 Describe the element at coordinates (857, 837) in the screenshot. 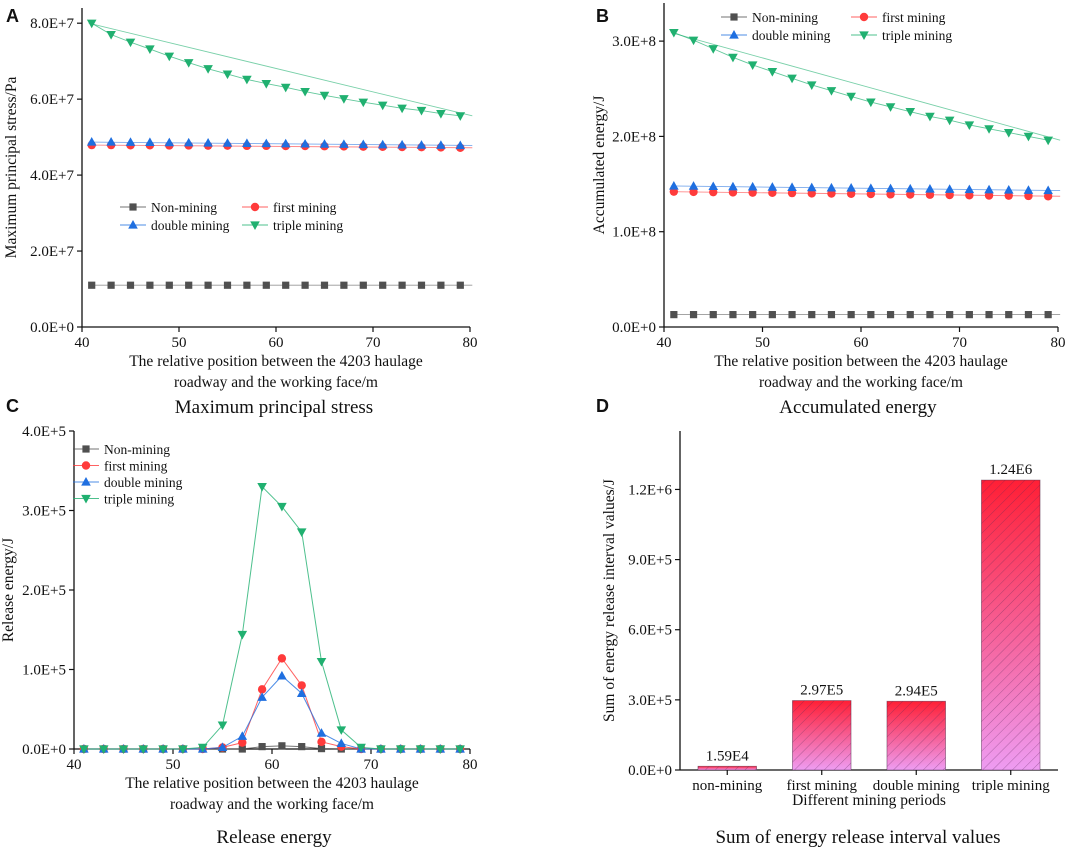

I see `bottom-caption-D: Sum of energy release interval values` at that location.